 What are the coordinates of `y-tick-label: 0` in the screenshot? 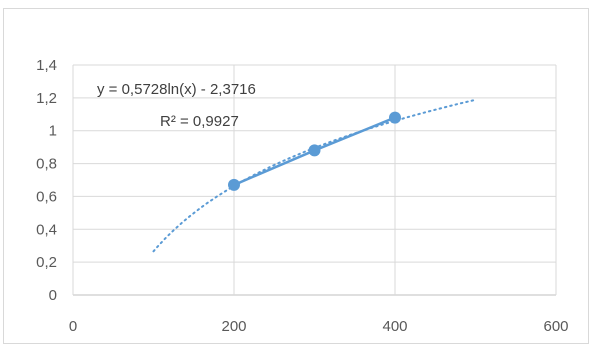 It's located at (53, 295).